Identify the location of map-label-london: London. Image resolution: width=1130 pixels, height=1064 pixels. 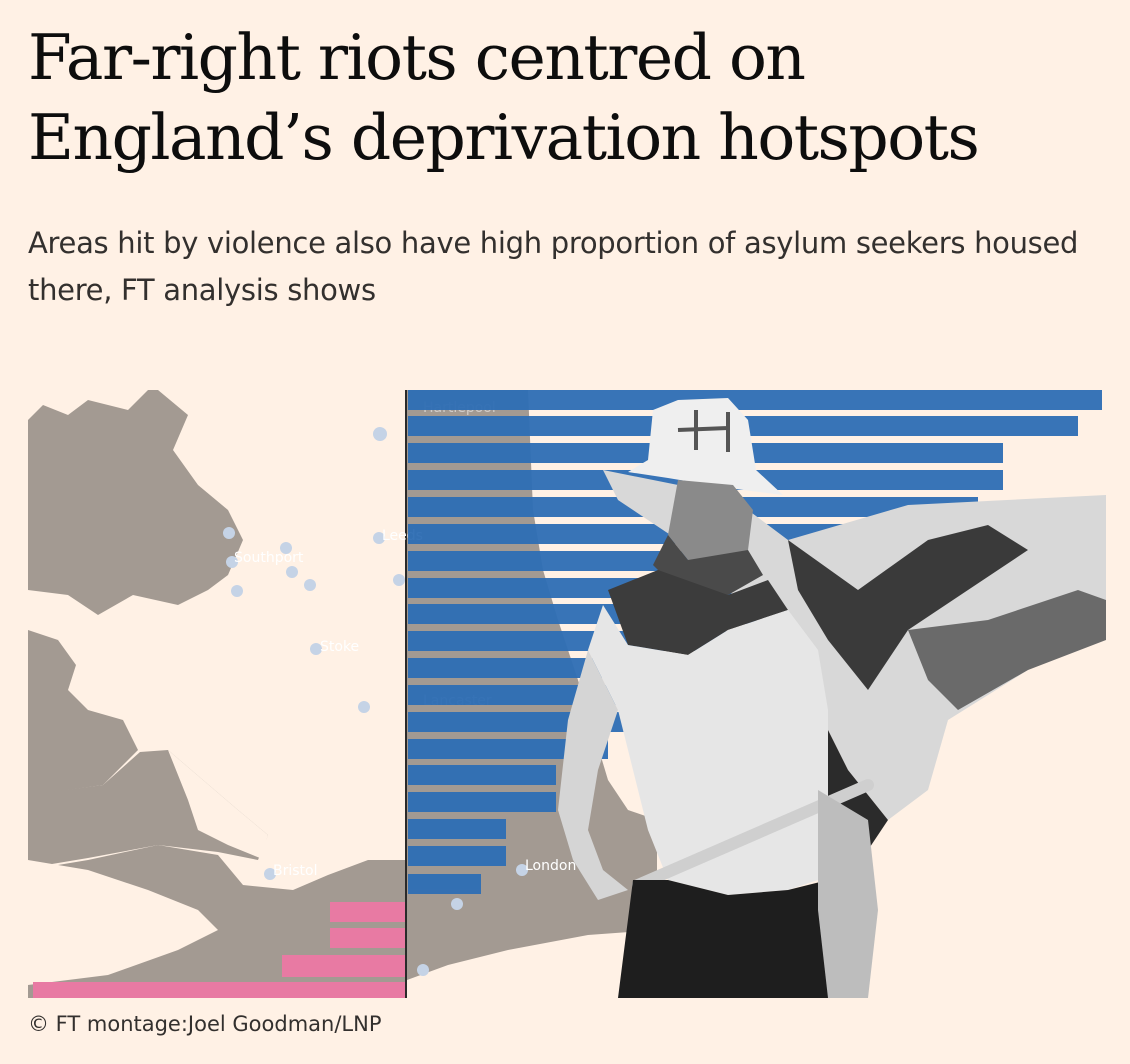
(550, 866).